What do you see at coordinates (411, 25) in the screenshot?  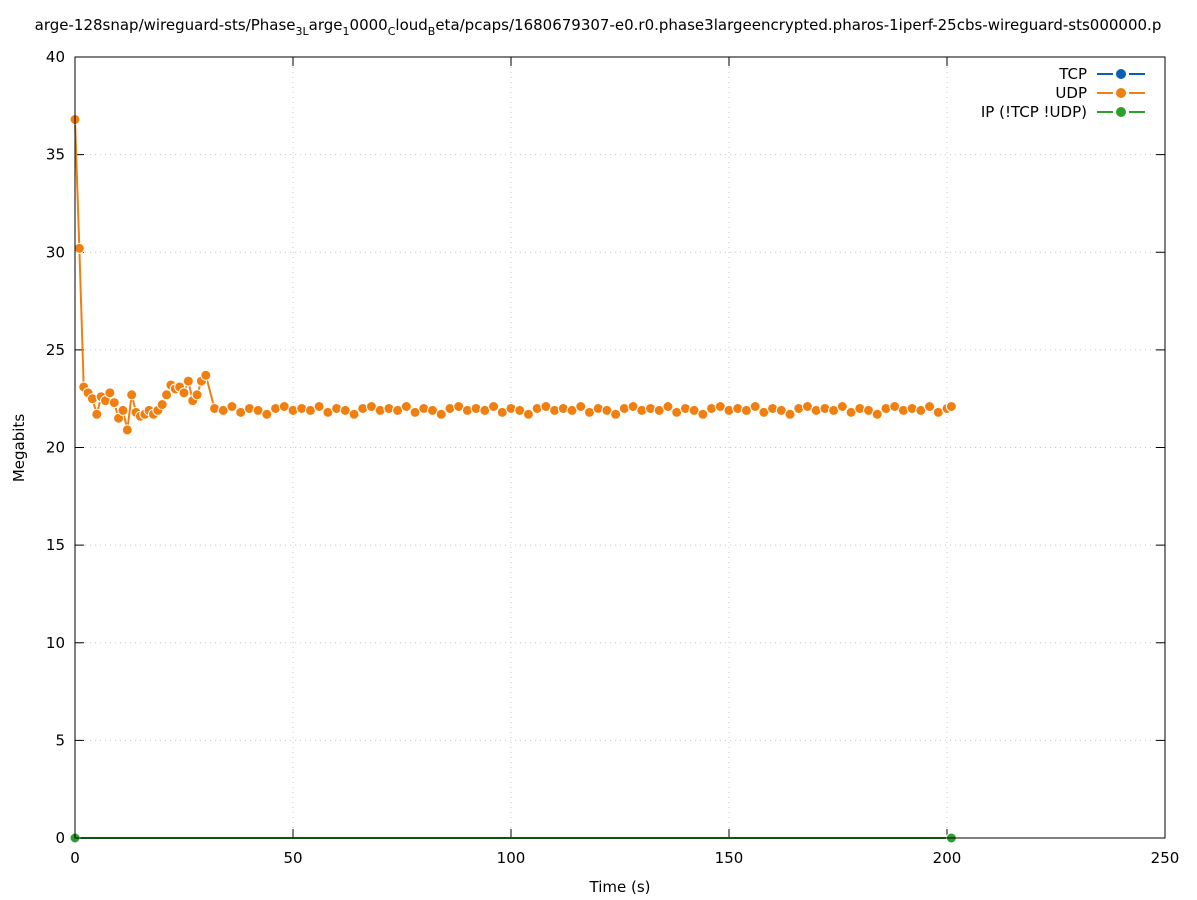 I see `title-part: loud` at bounding box center [411, 25].